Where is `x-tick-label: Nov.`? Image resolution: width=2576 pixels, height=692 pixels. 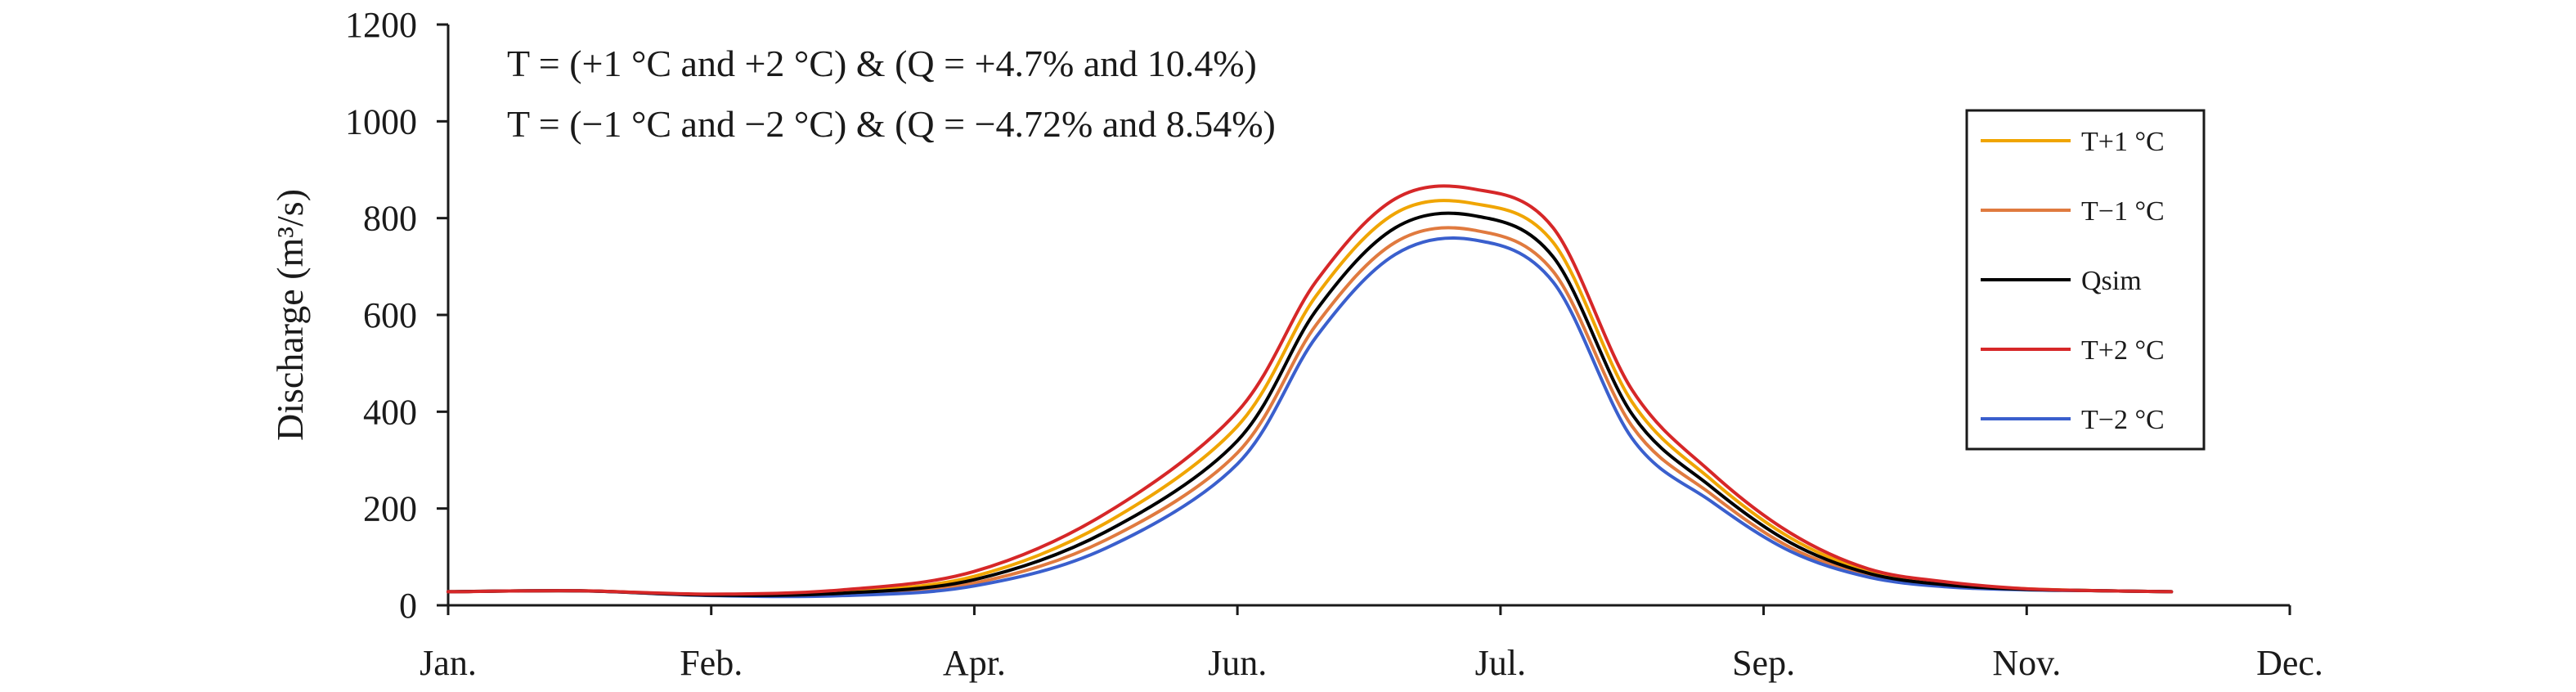 x-tick-label: Nov. is located at coordinates (2027, 663).